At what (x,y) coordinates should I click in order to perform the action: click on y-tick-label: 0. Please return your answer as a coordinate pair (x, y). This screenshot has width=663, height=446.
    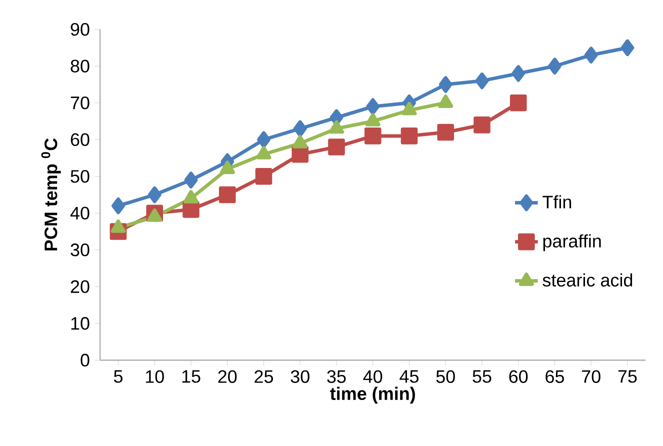
    Looking at the image, I should click on (85, 360).